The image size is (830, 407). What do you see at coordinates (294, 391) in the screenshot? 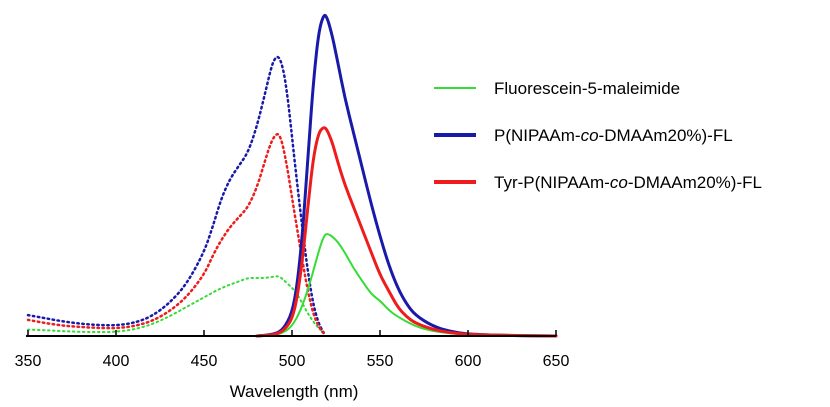
I see `x-axis-title: Wavelength (nm)` at bounding box center [294, 391].